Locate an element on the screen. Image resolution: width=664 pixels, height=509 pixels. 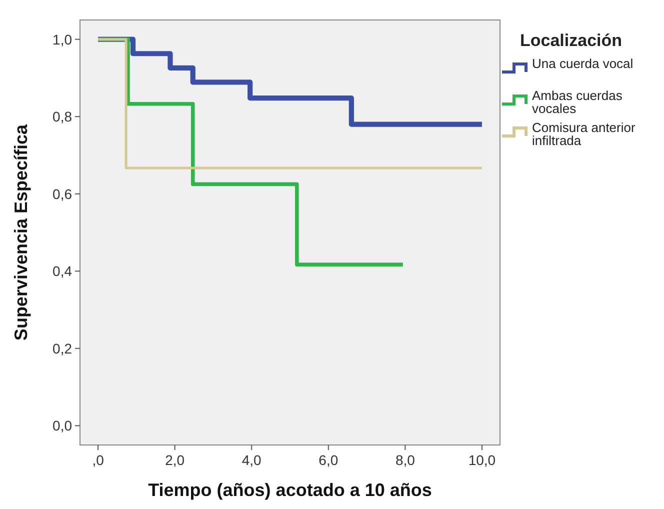
legend-label: Ambas cuerdas vocales is located at coordinates (577, 102).